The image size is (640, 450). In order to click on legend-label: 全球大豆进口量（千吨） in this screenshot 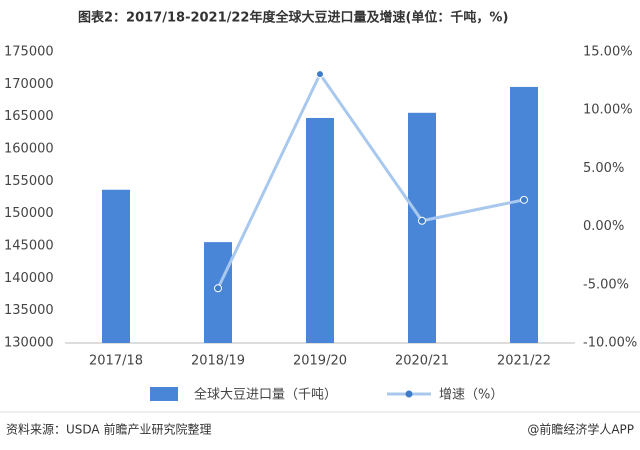, I will do `click(265, 395)`.